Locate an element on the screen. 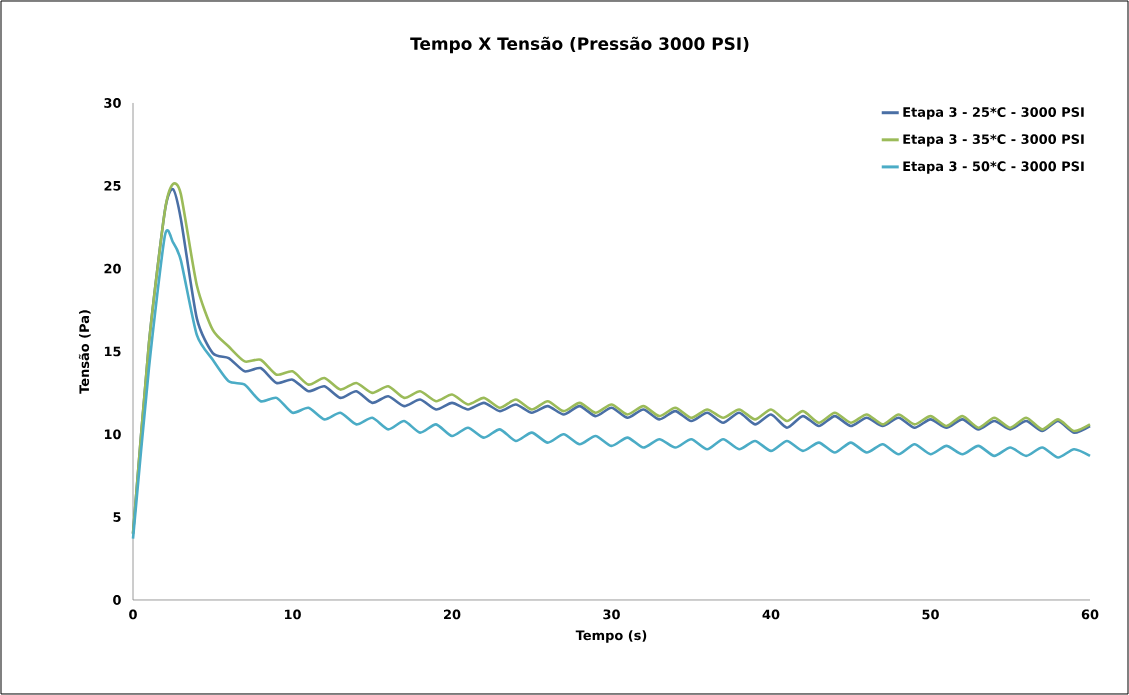 Image resolution: width=1129 pixels, height=695 pixels. legend-label: Etapa 3 - 50*C - 3000 PSI is located at coordinates (993, 167).